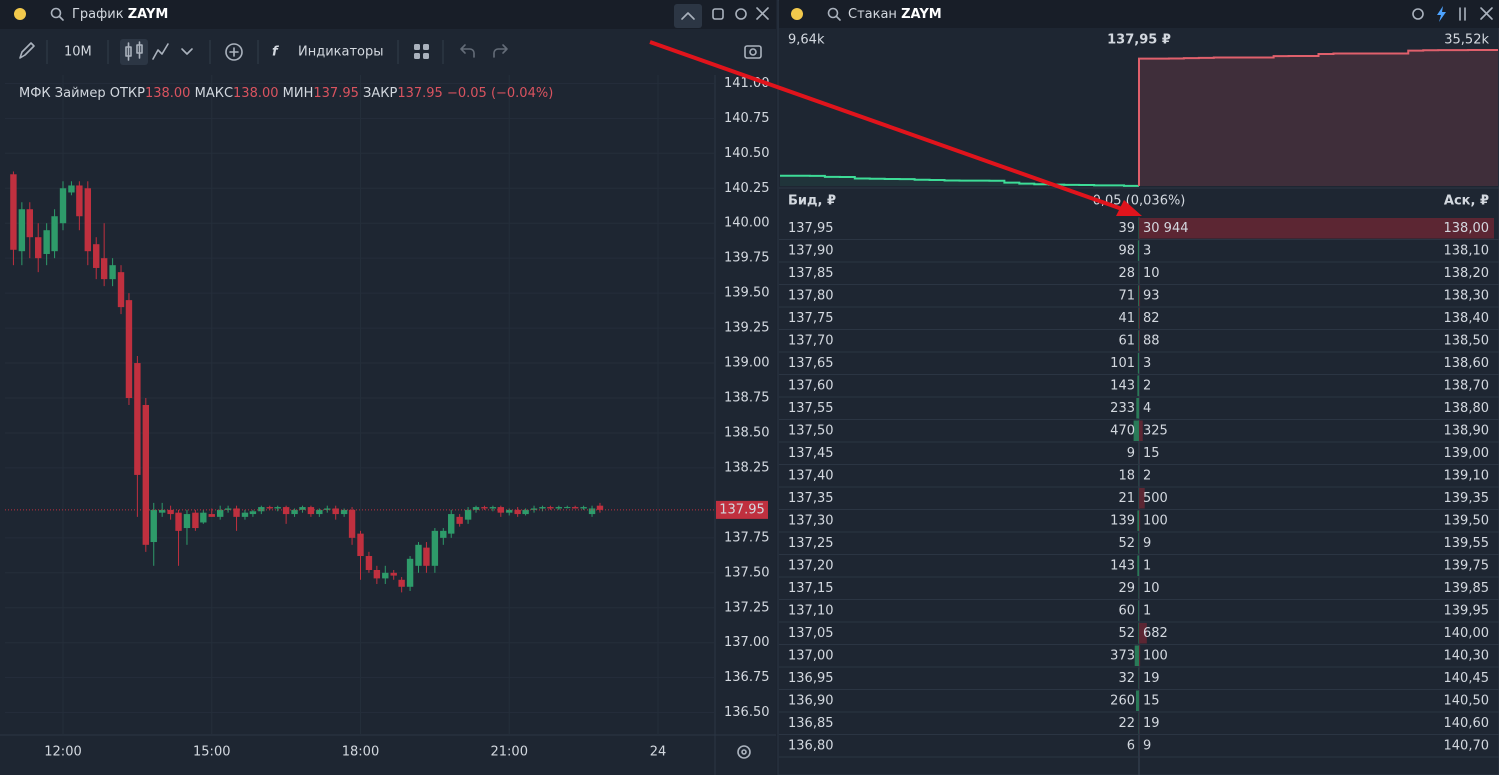 Image resolution: width=1499 pixels, height=775 pixels. What do you see at coordinates (187, 51) in the screenshot?
I see `type-dropdown` at bounding box center [187, 51].